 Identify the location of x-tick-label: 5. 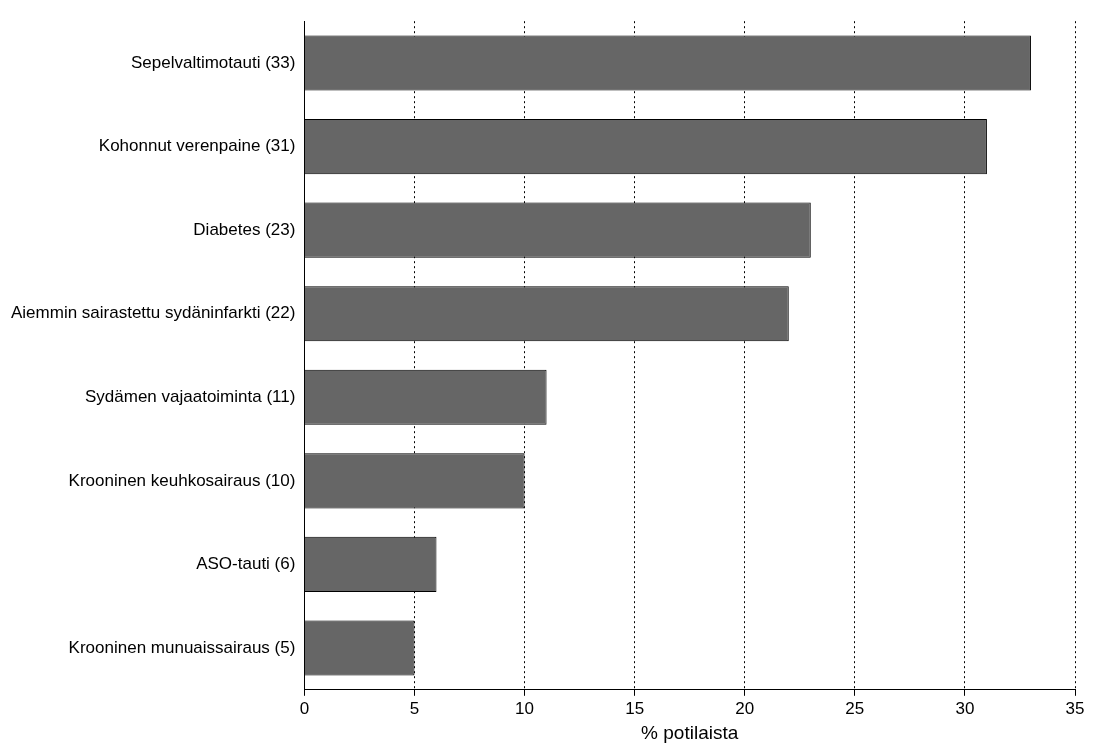
(414, 708).